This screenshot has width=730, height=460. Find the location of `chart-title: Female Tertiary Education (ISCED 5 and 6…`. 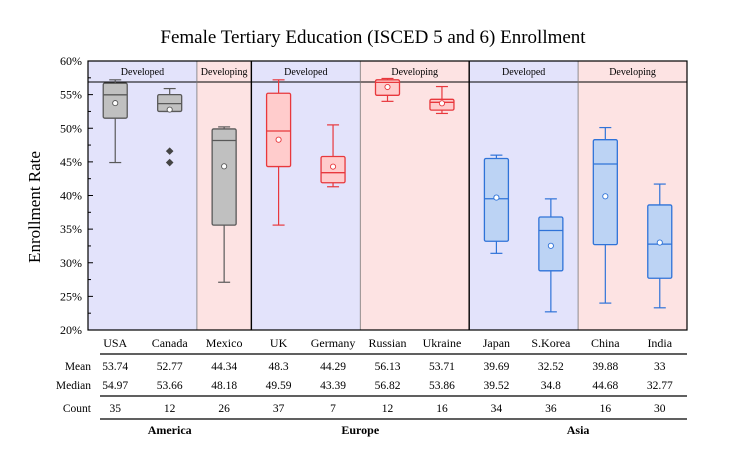

chart-title: Female Tertiary Education (ISCED 5 and 6… is located at coordinates (373, 37).